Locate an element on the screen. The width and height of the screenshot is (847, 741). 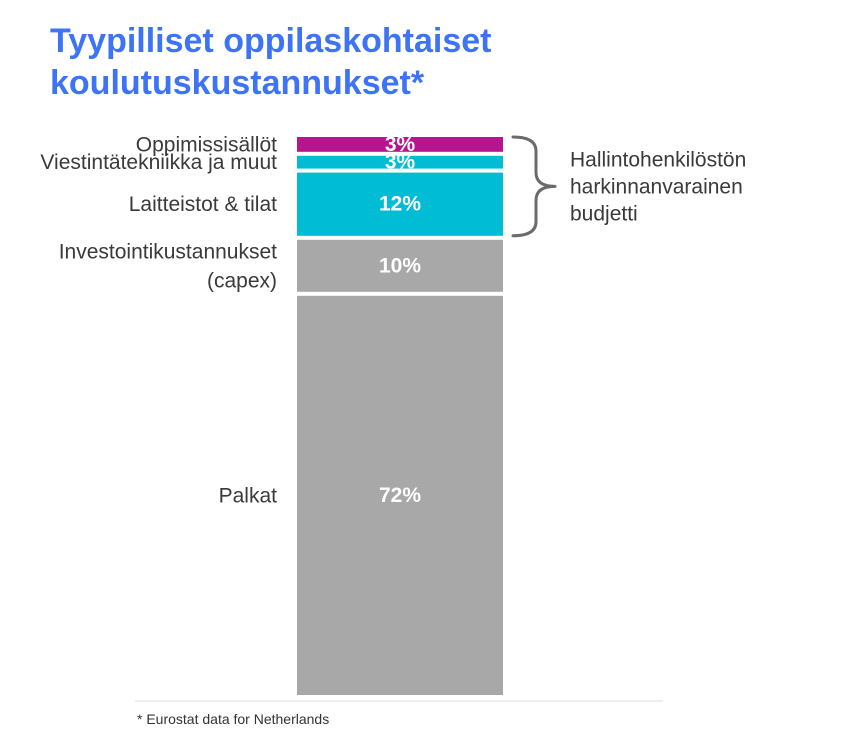
bar-segment-investointikustannukset-capex is located at coordinates (400, 265).